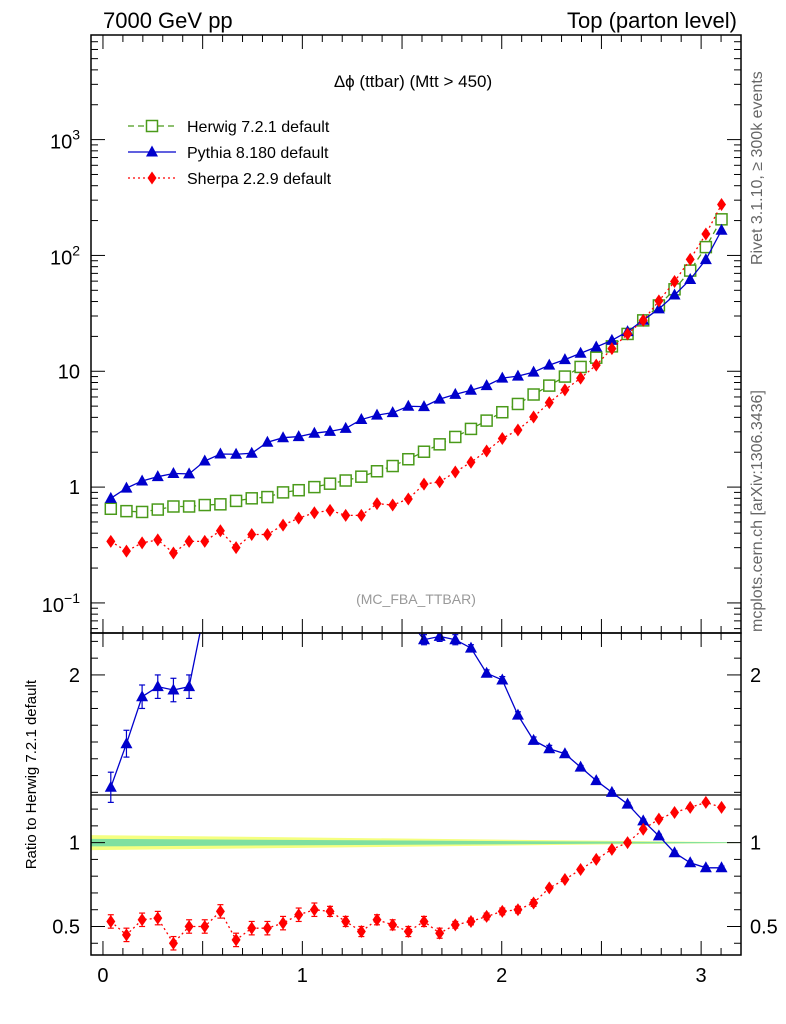  I want to click on mcplots-reference-label: mcplots.cern.ch [arXiv:1306.3436], so click(757, 511).